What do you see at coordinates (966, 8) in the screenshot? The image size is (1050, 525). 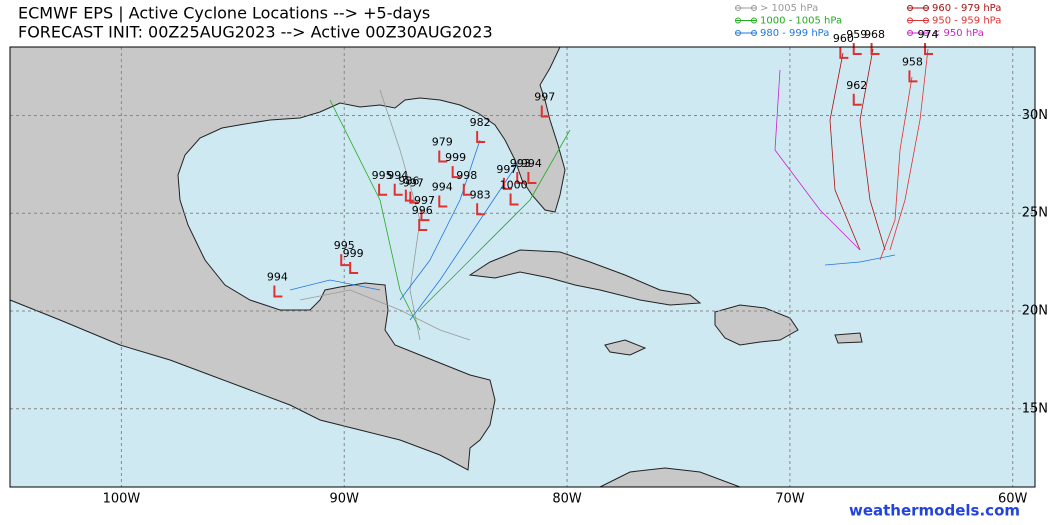 I see `legend-label: 960 - 979 hPa` at bounding box center [966, 8].